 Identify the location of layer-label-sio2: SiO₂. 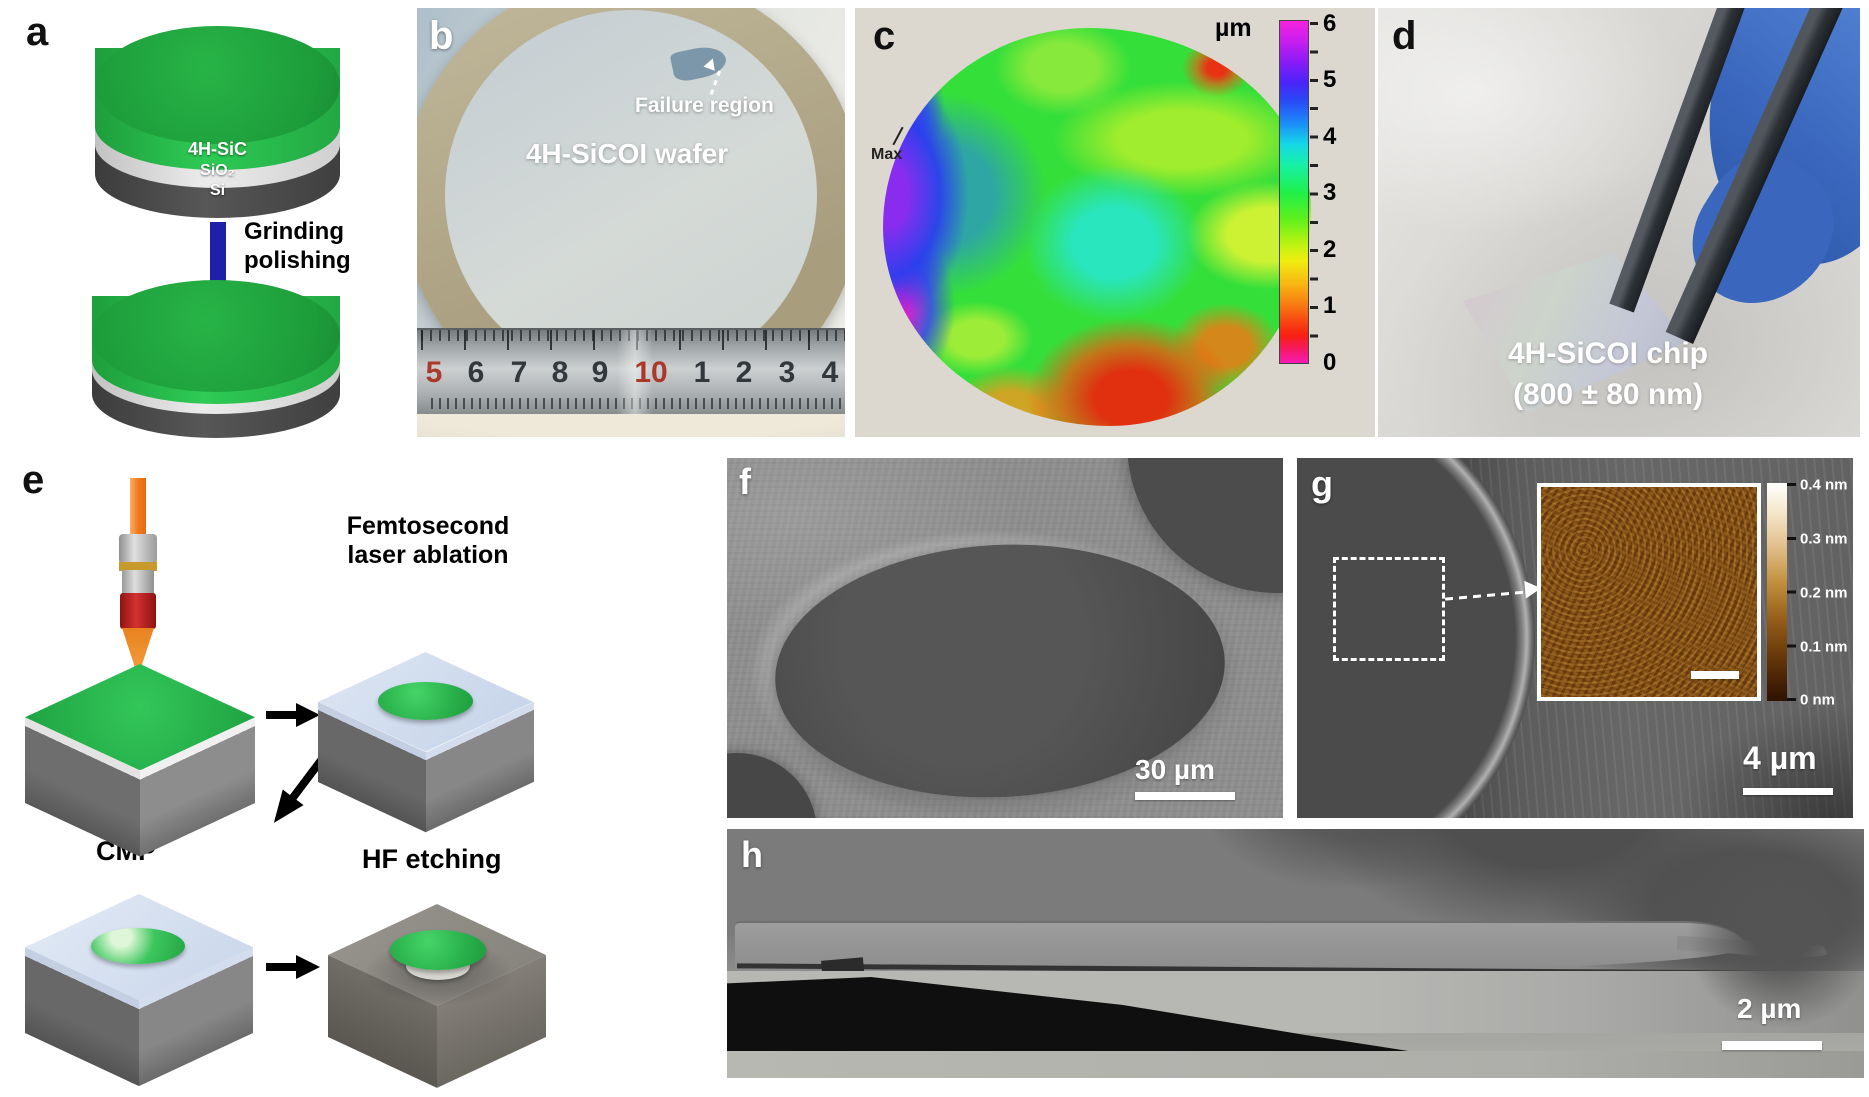
(217, 170).